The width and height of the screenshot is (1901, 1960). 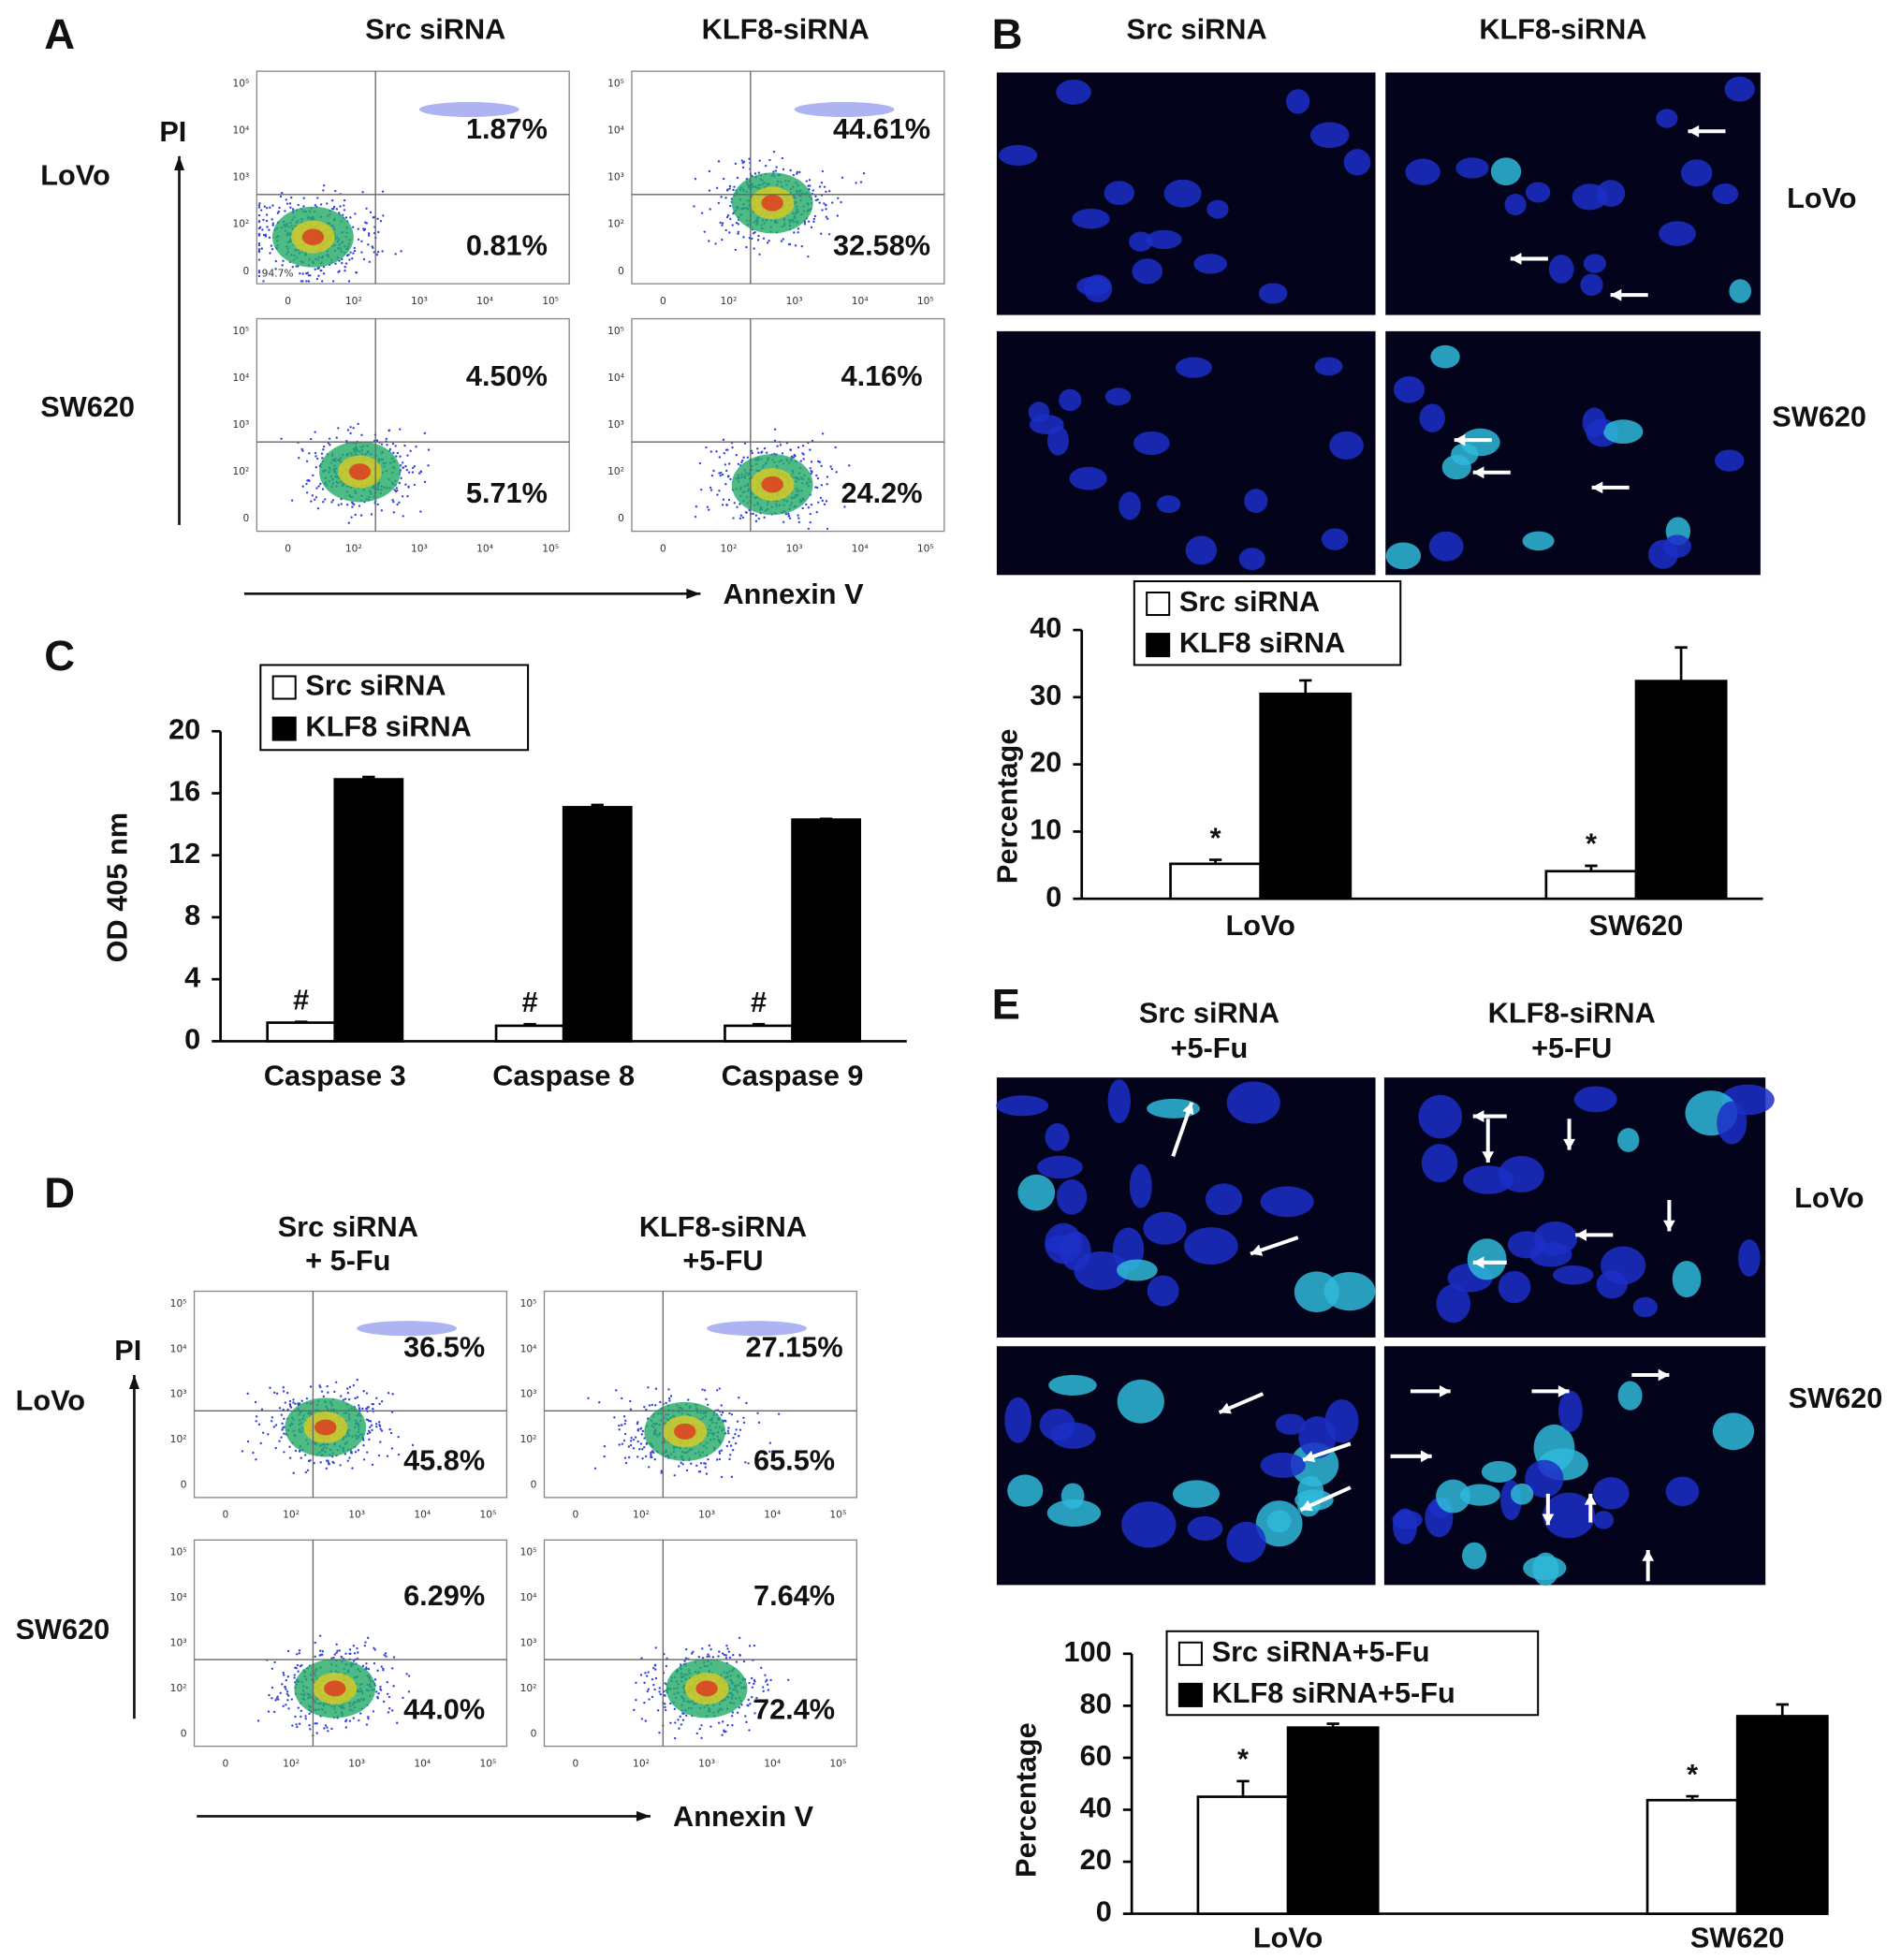 I want to click on y-axis-arrow-head, so click(x=179, y=162).